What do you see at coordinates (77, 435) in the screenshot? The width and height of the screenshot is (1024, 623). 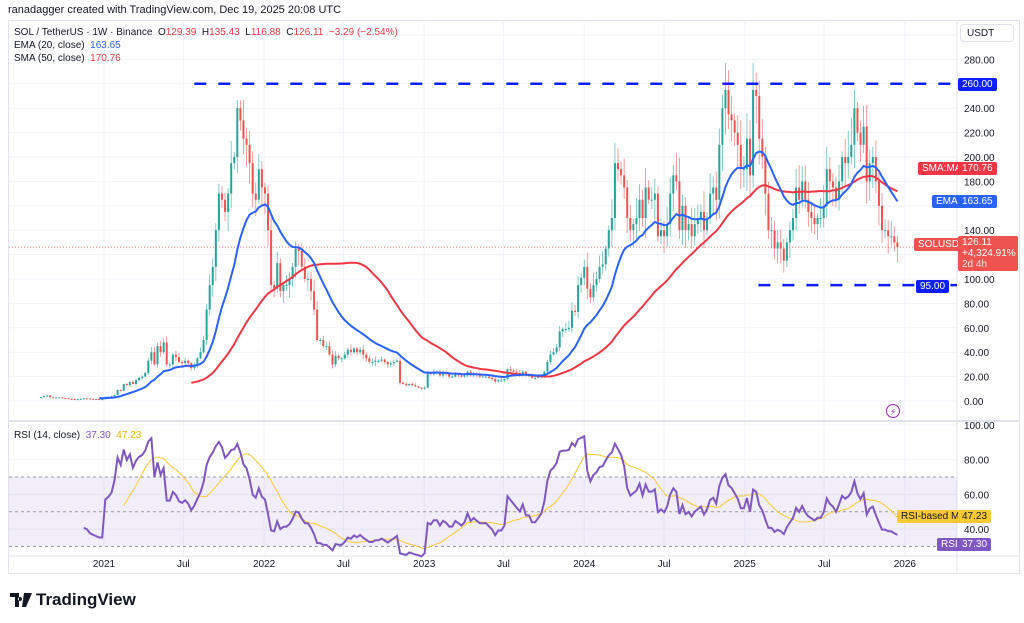 I see `rsi-legend: RSI (14, close) 37.30 47.23` at bounding box center [77, 435].